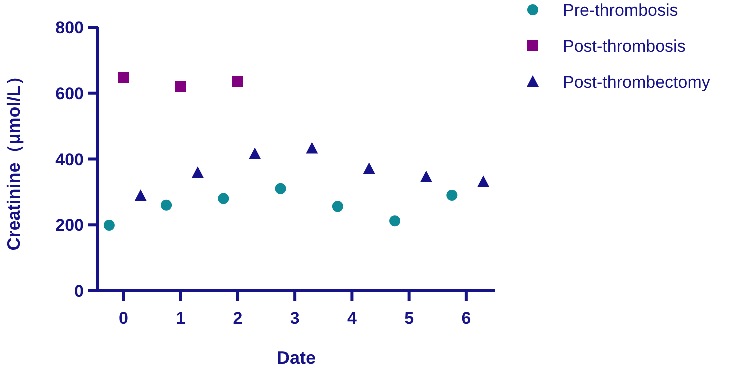 This screenshot has height=366, width=750. I want to click on x-tick-label: 6, so click(467, 318).